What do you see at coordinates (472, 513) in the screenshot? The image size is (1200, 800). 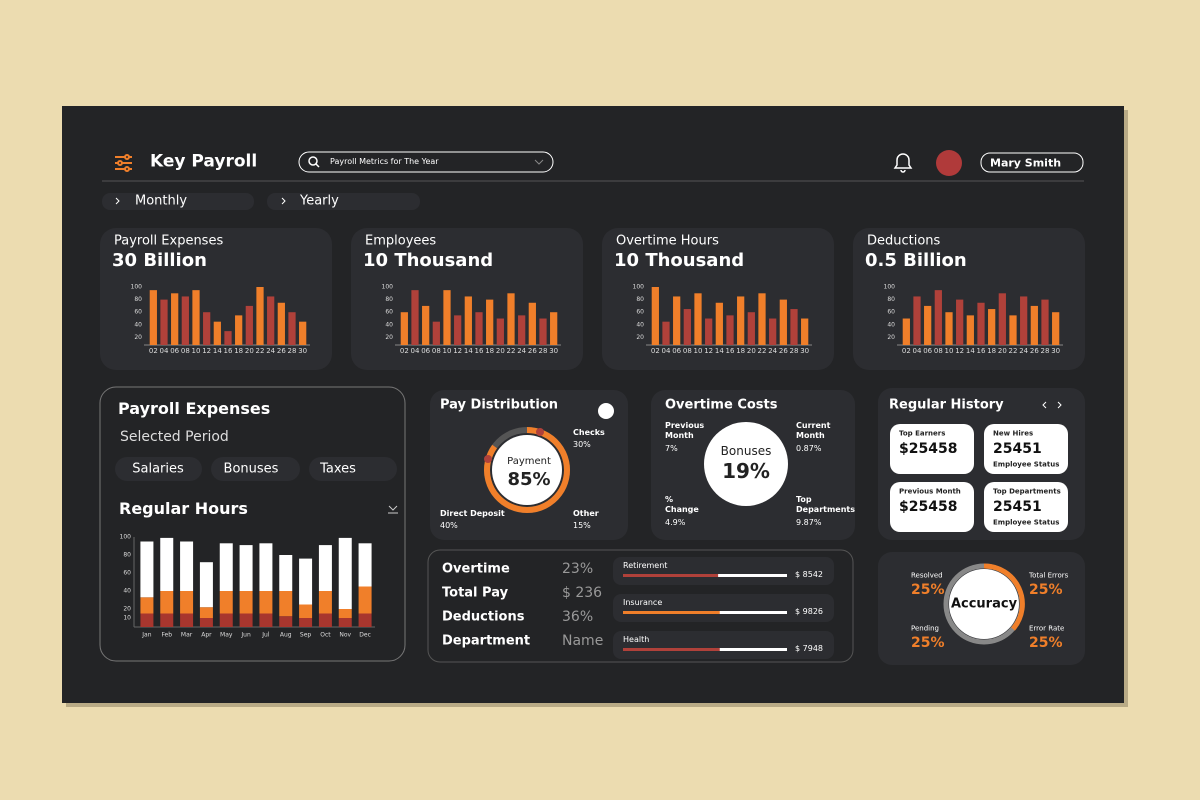 I see `legend-label: Direct Deposit` at bounding box center [472, 513].